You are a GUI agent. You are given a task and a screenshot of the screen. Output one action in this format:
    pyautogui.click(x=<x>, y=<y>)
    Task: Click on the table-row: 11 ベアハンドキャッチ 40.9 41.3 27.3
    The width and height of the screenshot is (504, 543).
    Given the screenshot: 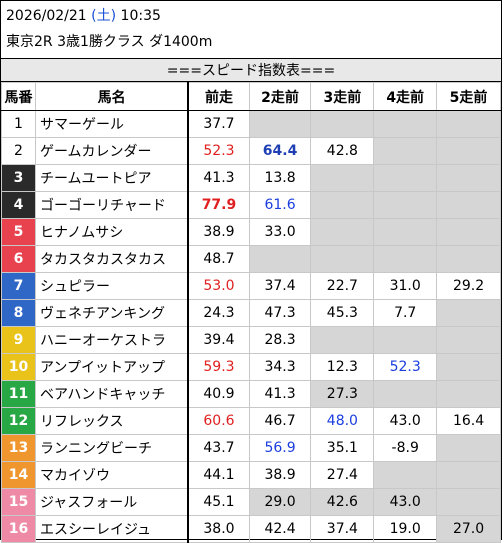 What is the action you would take?
    pyautogui.click(x=251, y=394)
    